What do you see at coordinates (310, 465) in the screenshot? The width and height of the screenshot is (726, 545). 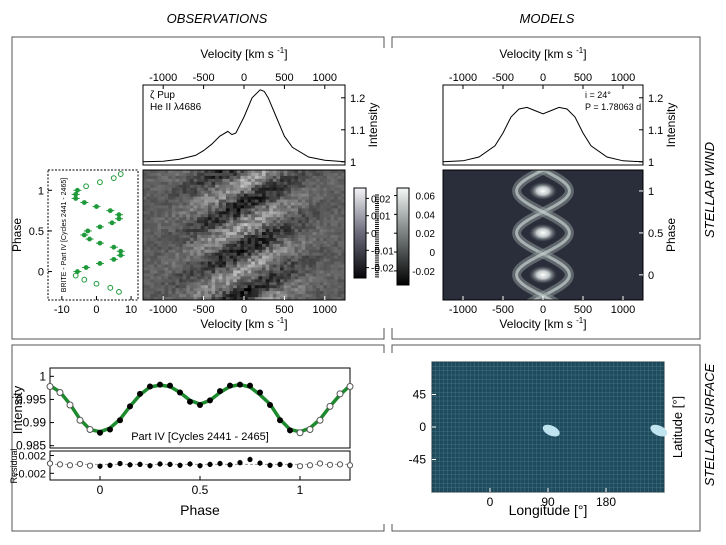 I see `residual-open-point` at bounding box center [310, 465].